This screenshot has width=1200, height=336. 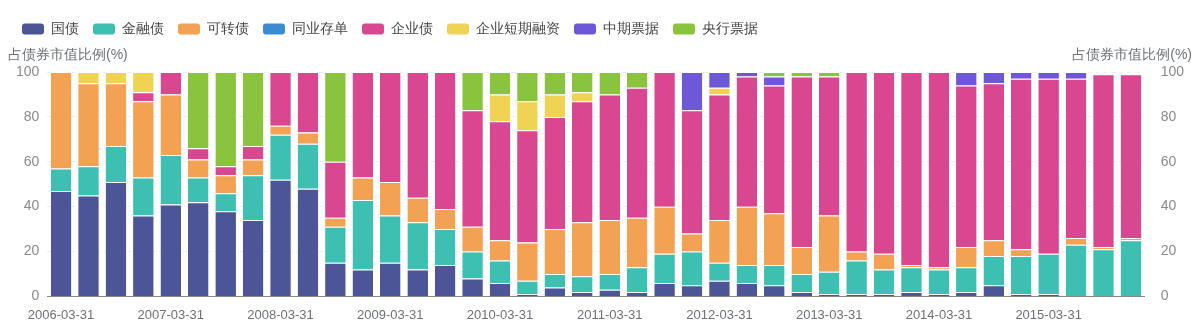 What do you see at coordinates (412, 27) in the screenshot?
I see `legend-label: 企业债` at bounding box center [412, 27].